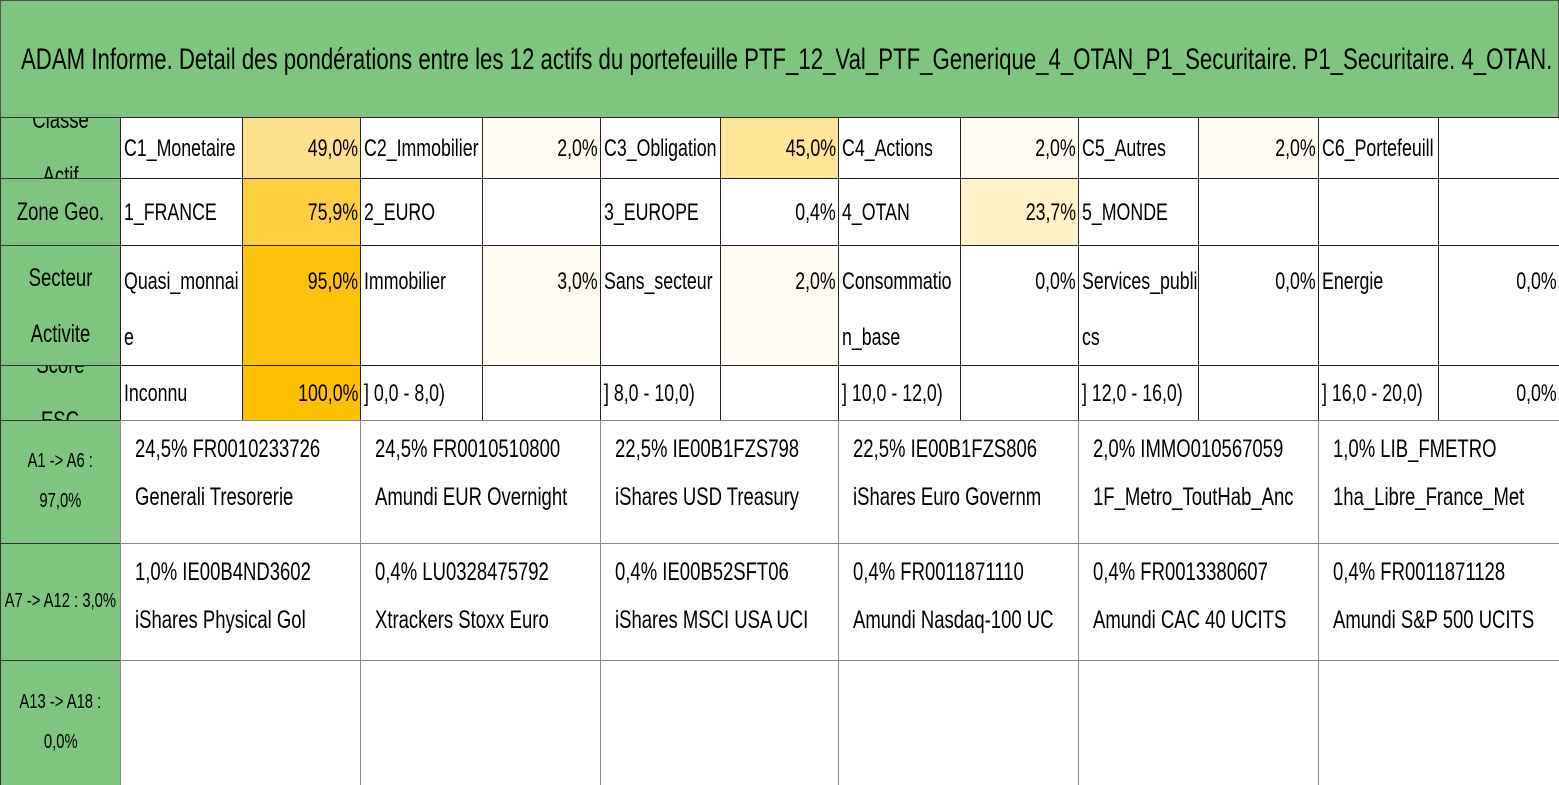 This screenshot has width=1559, height=785. What do you see at coordinates (1415, 449) in the screenshot?
I see `asset-weight-isin: 1,0% LIB_FMETRO` at bounding box center [1415, 449].